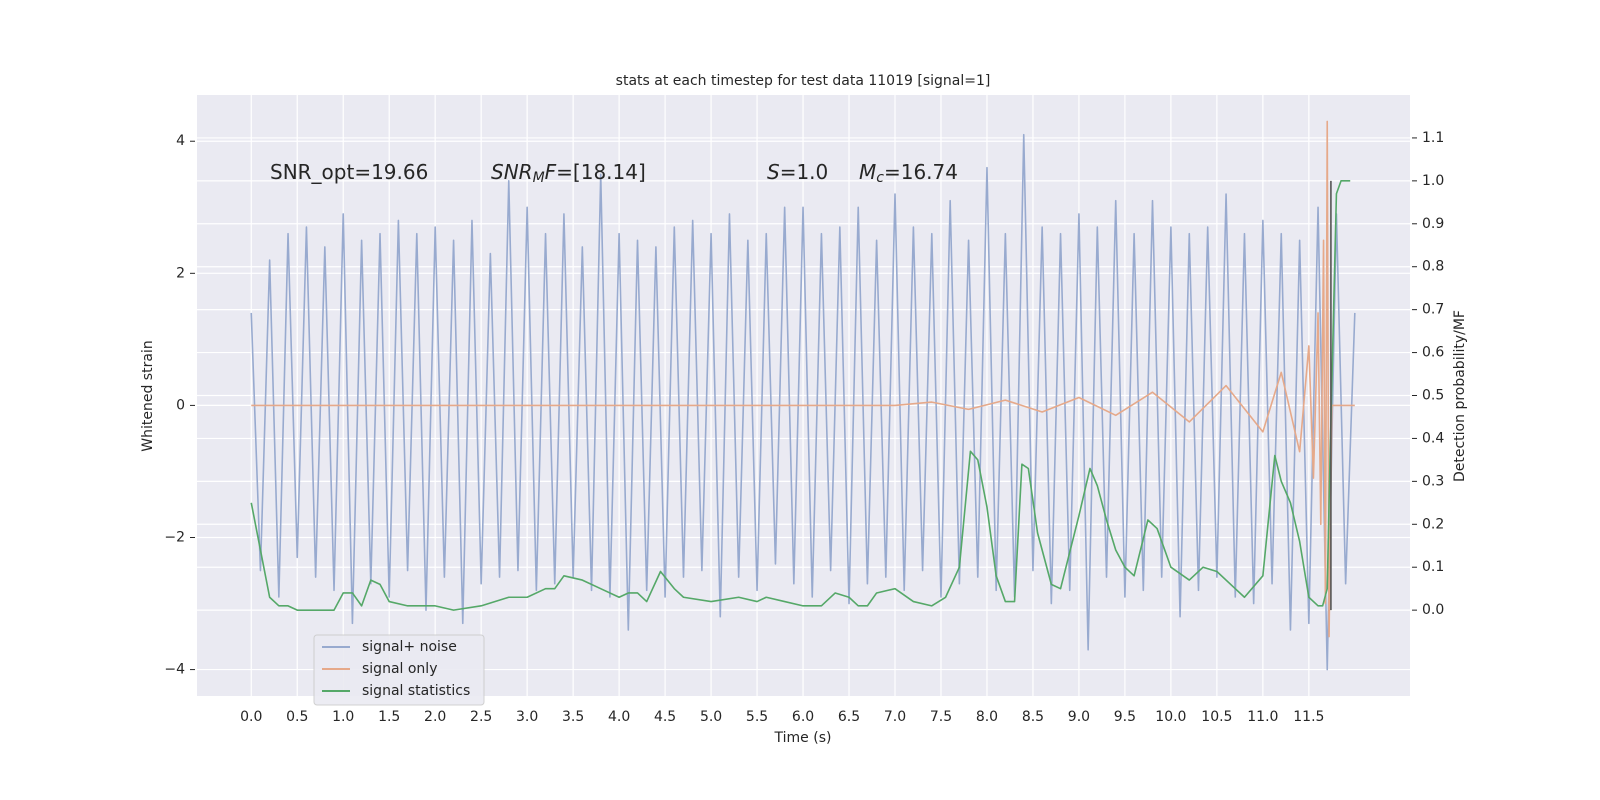 The image size is (1600, 800). Describe the element at coordinates (880, 178) in the screenshot. I see `annotation-part: c` at that location.